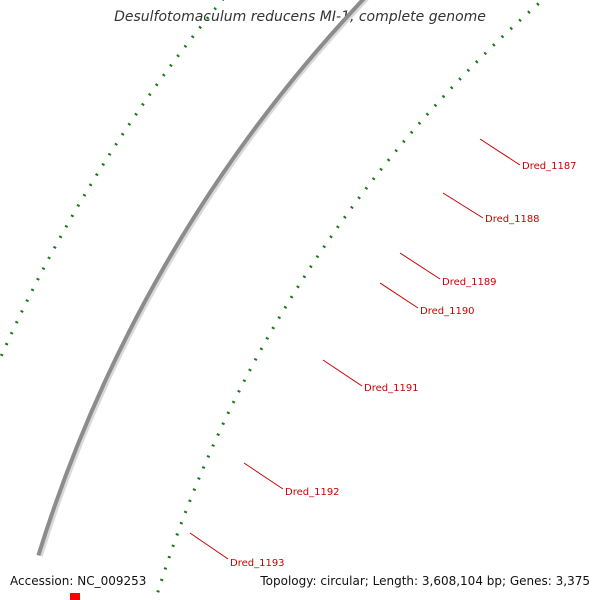 The image size is (600, 600). Describe the element at coordinates (312, 492) in the screenshot. I see `gene-label-dred-1192: Dred_1192` at that location.